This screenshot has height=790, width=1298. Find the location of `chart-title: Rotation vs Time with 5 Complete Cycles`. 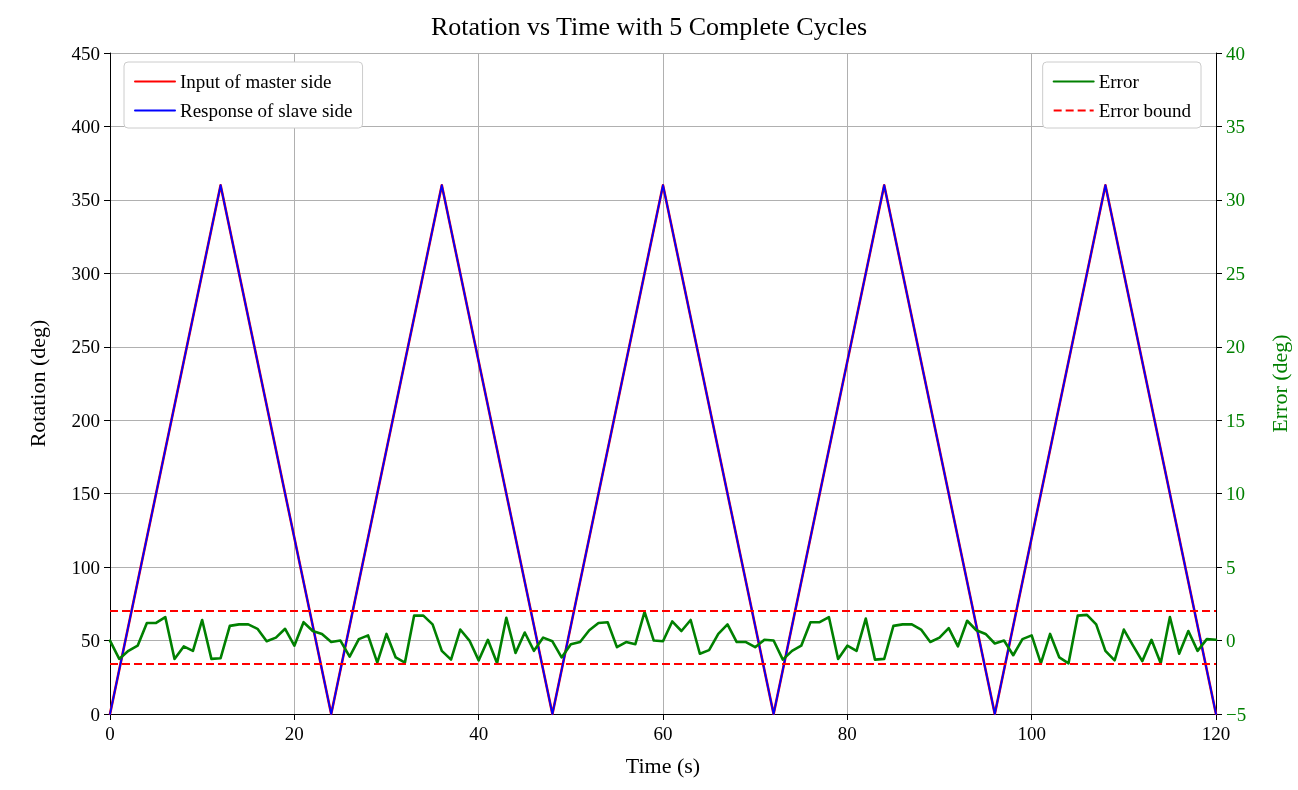

chart-title: Rotation vs Time with 5 Complete Cycles is located at coordinates (649, 26).